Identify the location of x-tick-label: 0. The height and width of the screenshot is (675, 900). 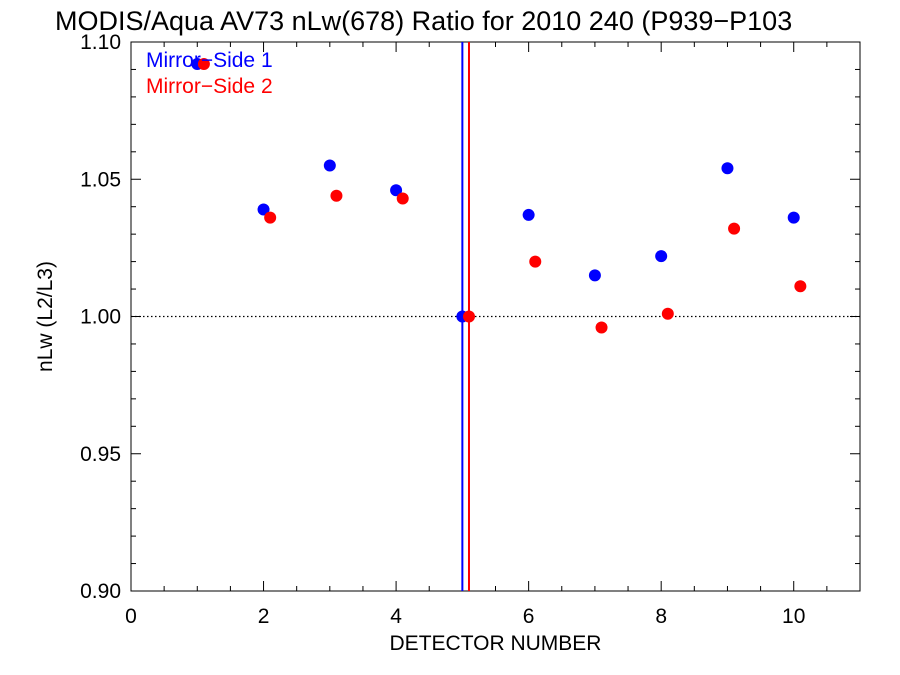
(131, 616).